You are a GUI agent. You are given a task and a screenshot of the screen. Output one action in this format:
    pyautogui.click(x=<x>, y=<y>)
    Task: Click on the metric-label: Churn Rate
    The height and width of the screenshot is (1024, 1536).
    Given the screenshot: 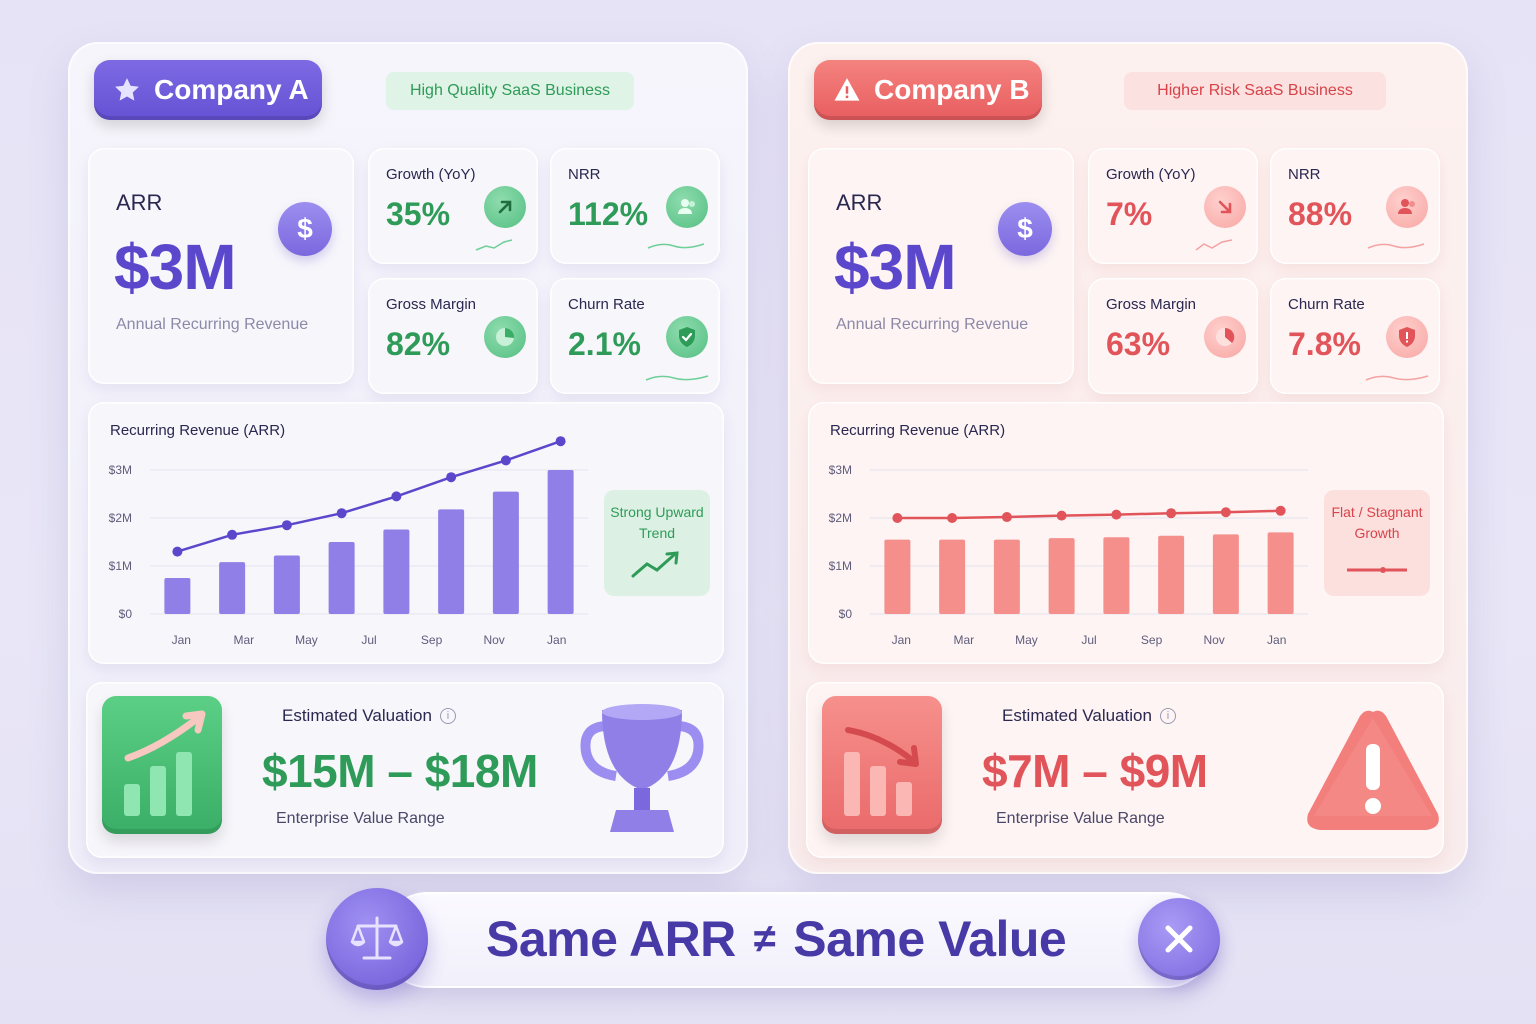 What is the action you would take?
    pyautogui.click(x=1326, y=304)
    